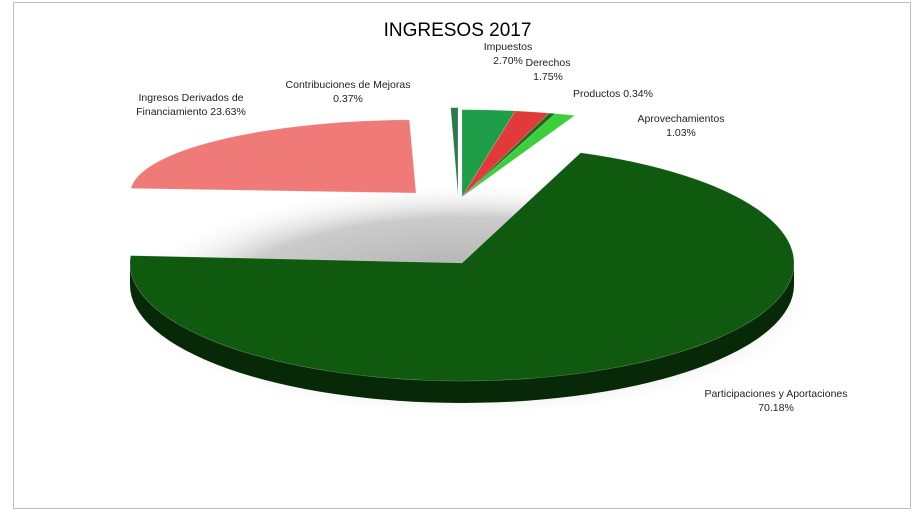 The width and height of the screenshot is (915, 513). Describe the element at coordinates (273, 156) in the screenshot. I see `slice-ingresos-derivados-de-financiamiento` at that location.